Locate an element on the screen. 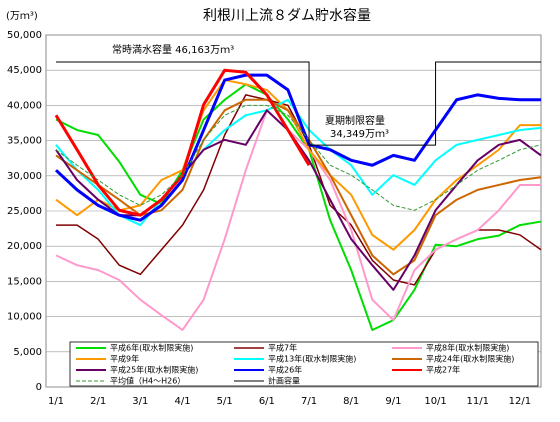  annotation: 34,349万ｍ³ is located at coordinates (359, 134).